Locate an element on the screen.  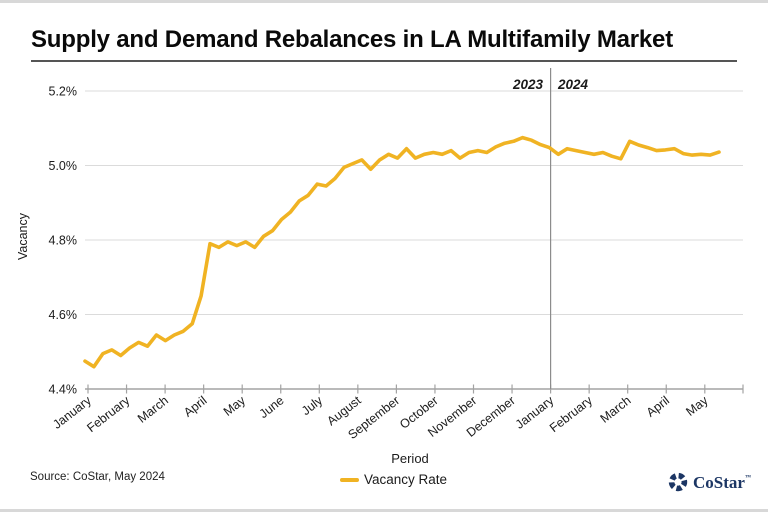
costar-pinwheel-icon is located at coordinates (678, 482).